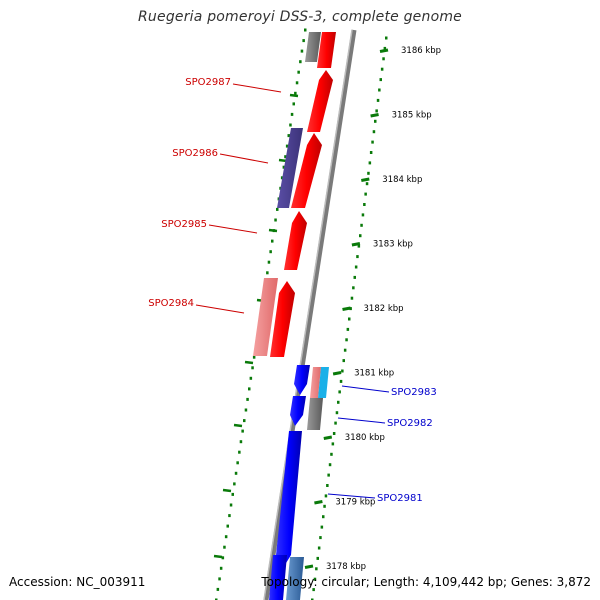 Image resolution: width=600 pixels, height=600 pixels. I want to click on feature-pink-small, so click(315, 382).